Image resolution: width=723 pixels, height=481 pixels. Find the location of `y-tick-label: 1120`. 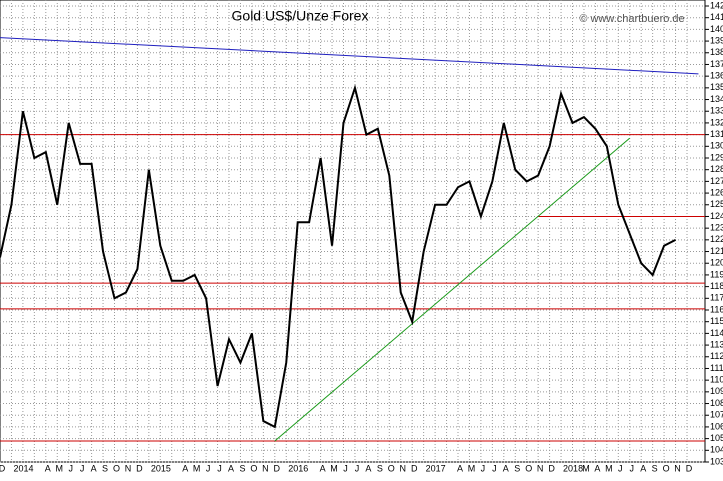

y-tick-label: 1120 is located at coordinates (716, 356).